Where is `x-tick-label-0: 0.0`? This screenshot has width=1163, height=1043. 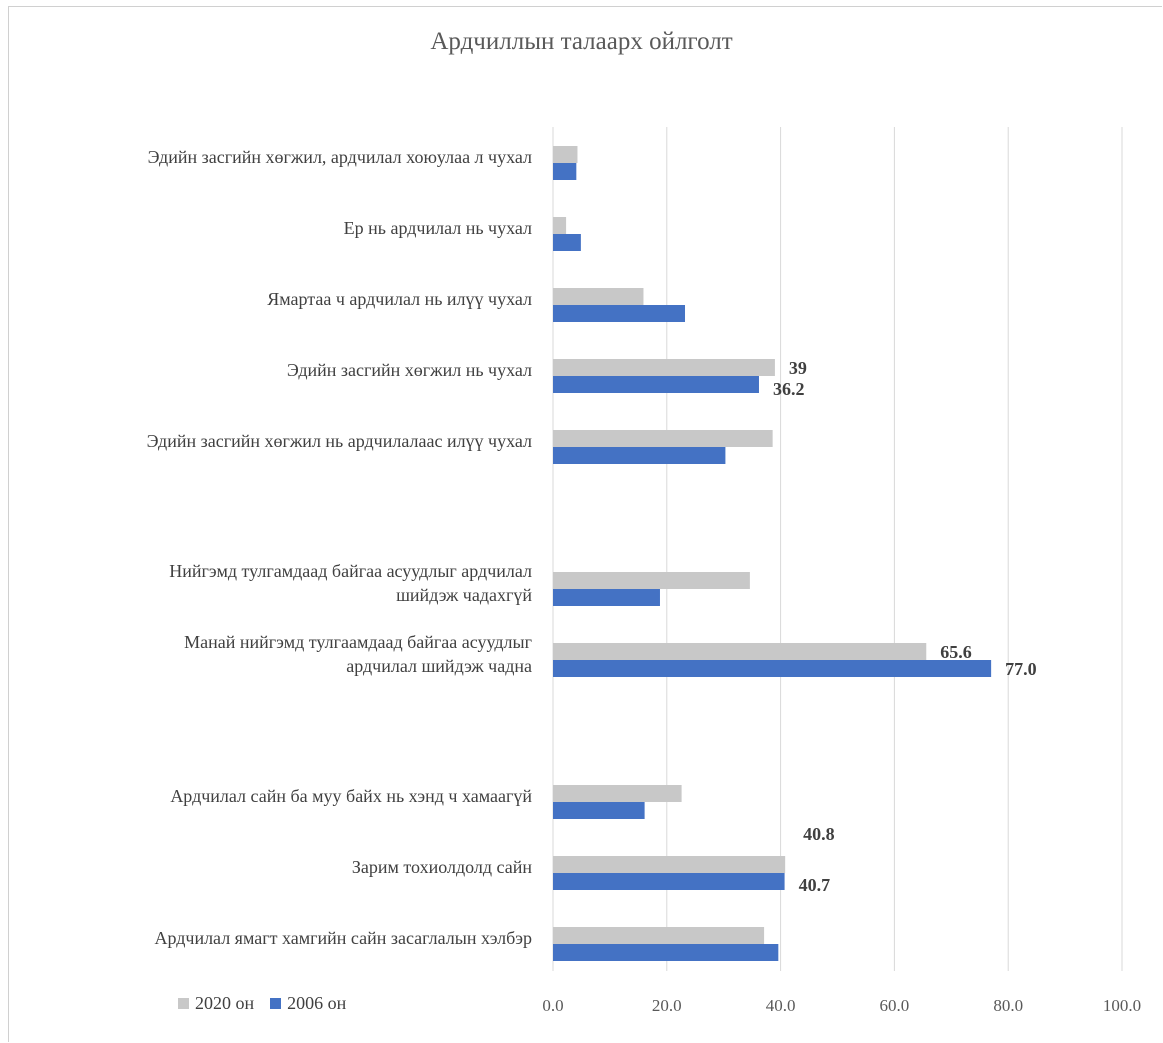 x-tick-label-0: 0.0 is located at coordinates (552, 1005).